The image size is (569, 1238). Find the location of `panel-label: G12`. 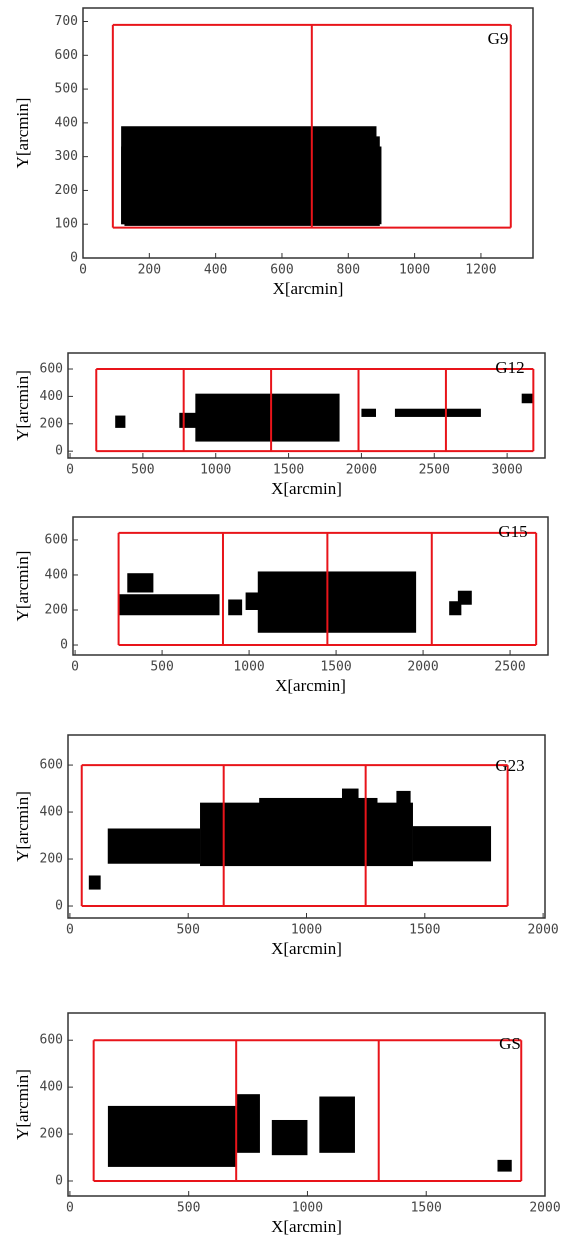

panel-label: G12 is located at coordinates (509, 367).